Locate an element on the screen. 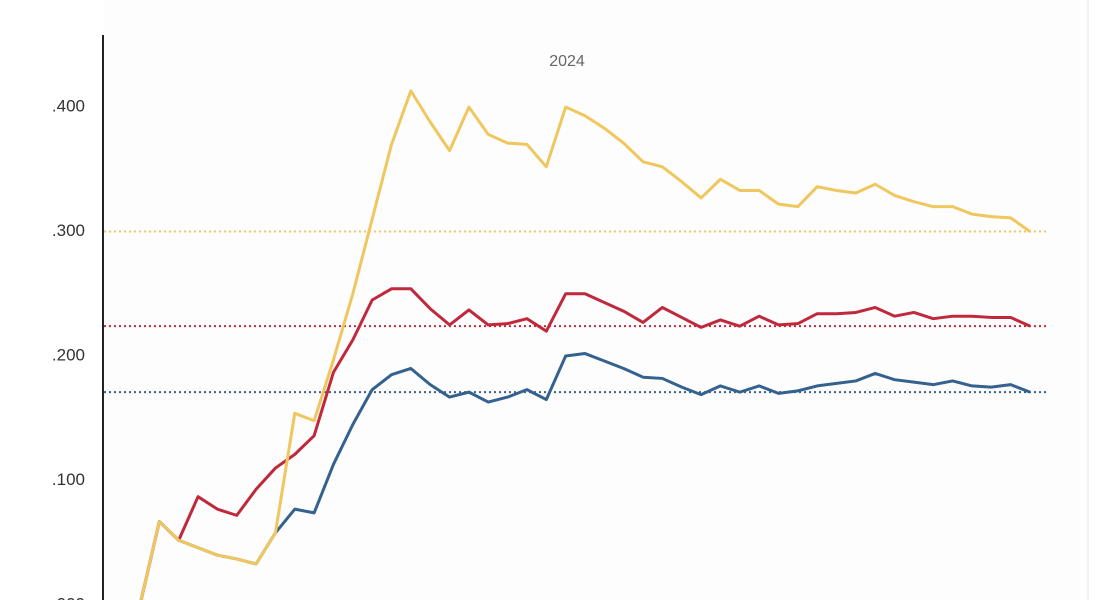 The image size is (1095, 600). chart-title: 2024 is located at coordinates (567, 61).